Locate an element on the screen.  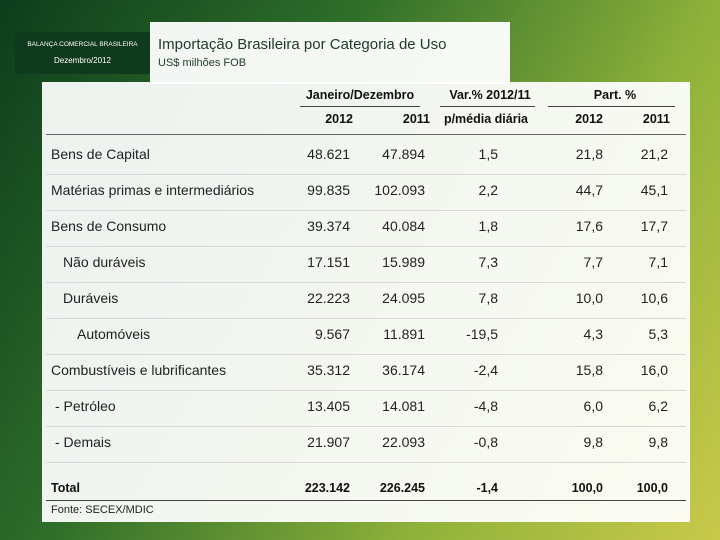
cell-value: 22.093 is located at coordinates (403, 442).